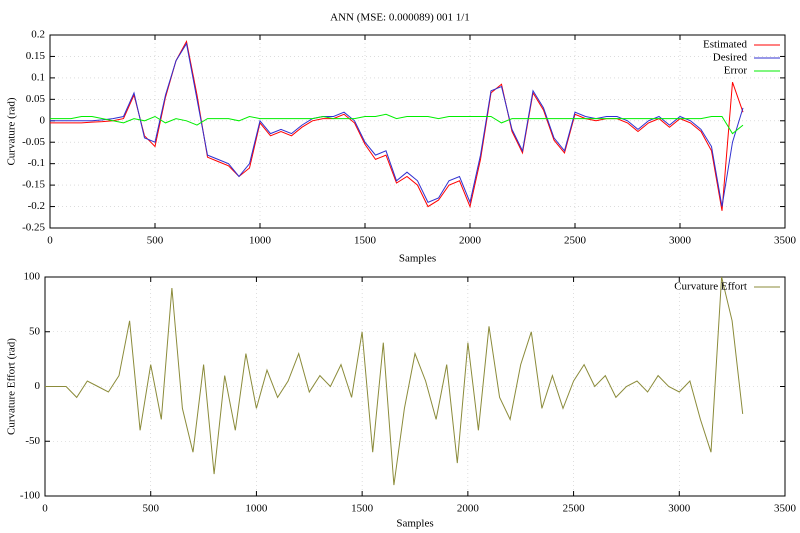 Image resolution: width=800 pixels, height=533 pixels. What do you see at coordinates (725, 45) in the screenshot?
I see `legend-label: Estimated` at bounding box center [725, 45].